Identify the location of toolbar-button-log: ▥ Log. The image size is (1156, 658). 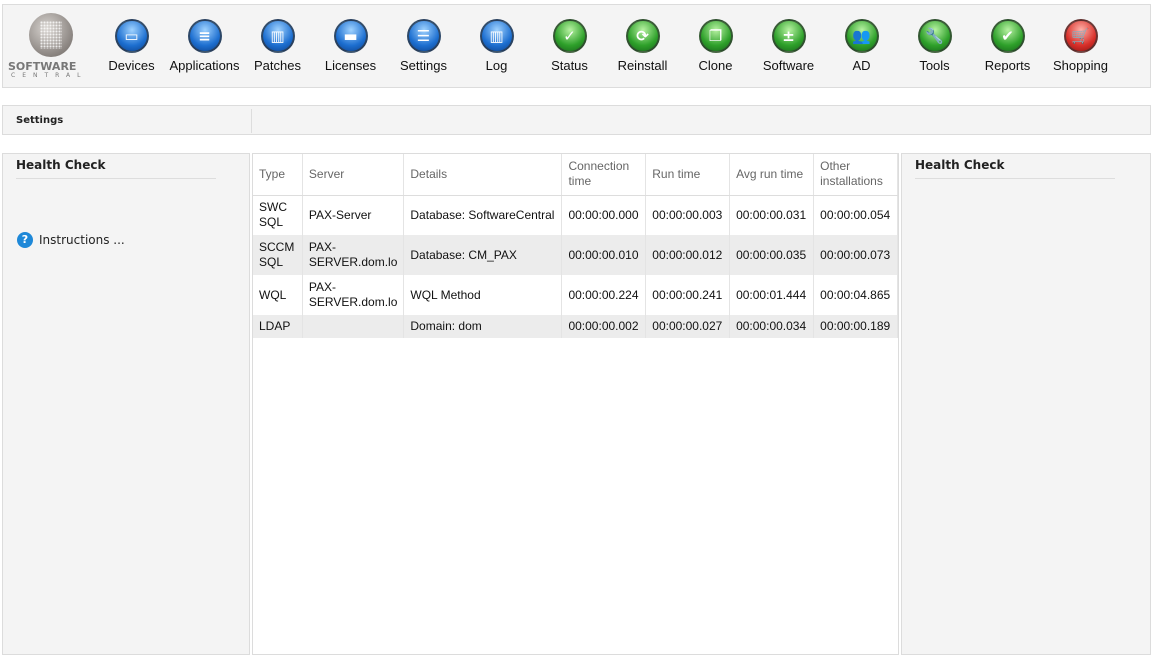
(496, 47).